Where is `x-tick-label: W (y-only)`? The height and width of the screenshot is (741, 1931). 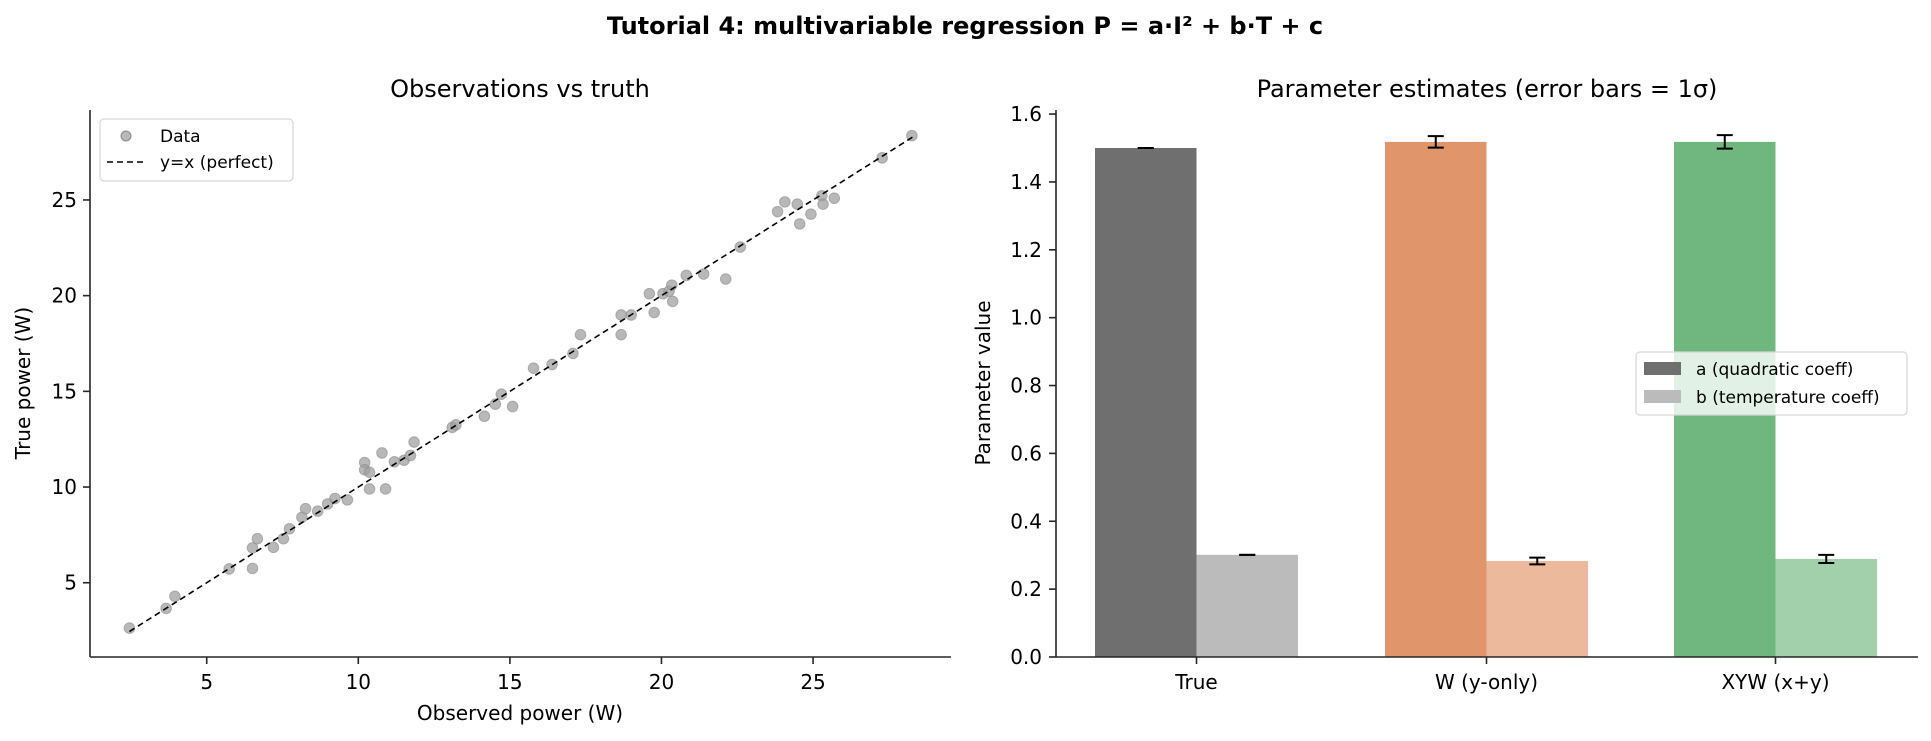
x-tick-label: W (y-only) is located at coordinates (1486, 682).